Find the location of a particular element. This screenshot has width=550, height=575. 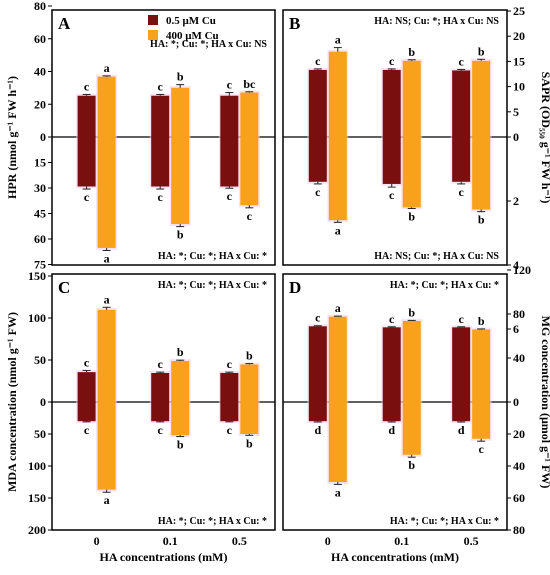

panel-B-tick-label: 25 is located at coordinates (519, 11).